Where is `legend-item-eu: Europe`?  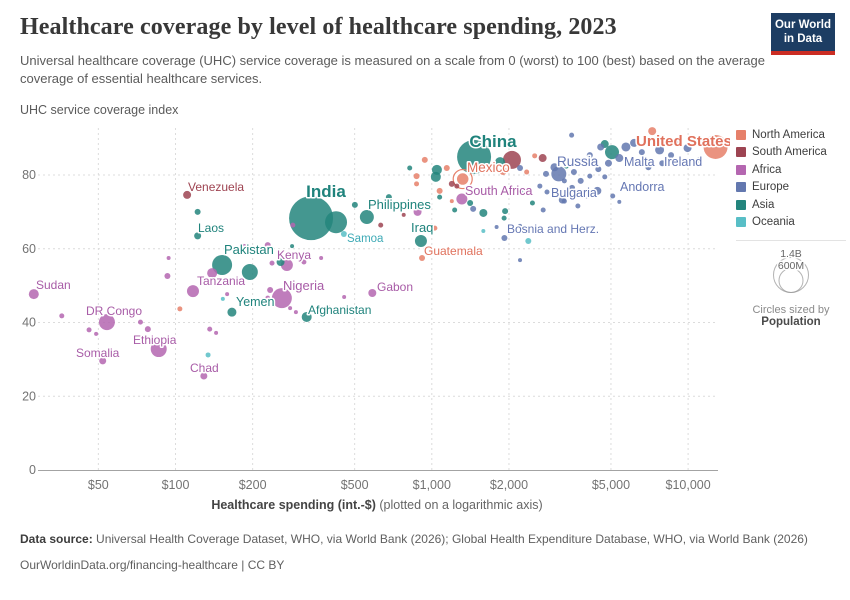 legend-item-eu: Europe is located at coordinates (791, 188).